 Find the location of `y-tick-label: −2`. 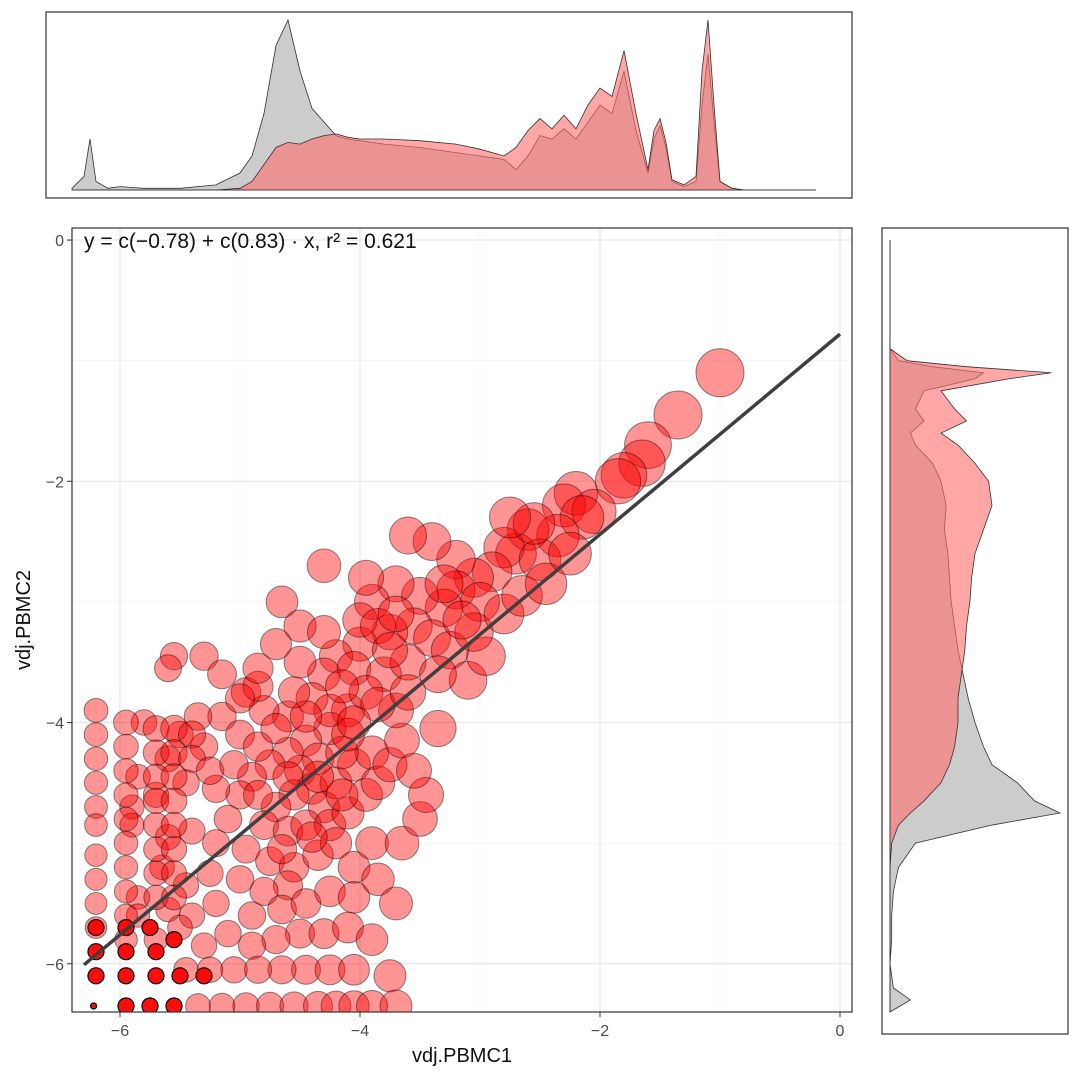

y-tick-label: −2 is located at coordinates (55, 482).